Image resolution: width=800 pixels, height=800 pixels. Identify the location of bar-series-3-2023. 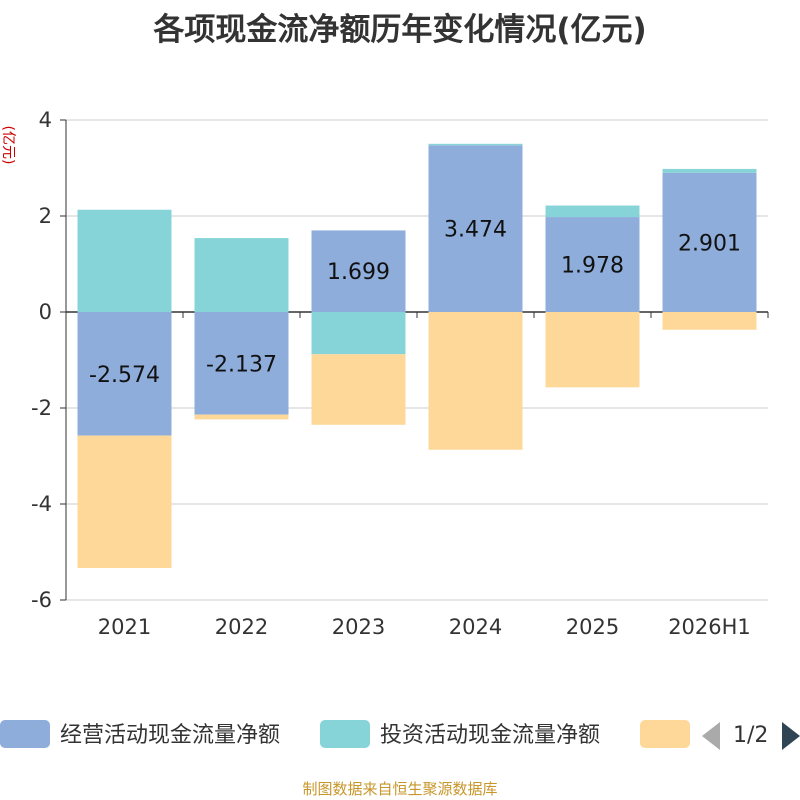
(358, 389).